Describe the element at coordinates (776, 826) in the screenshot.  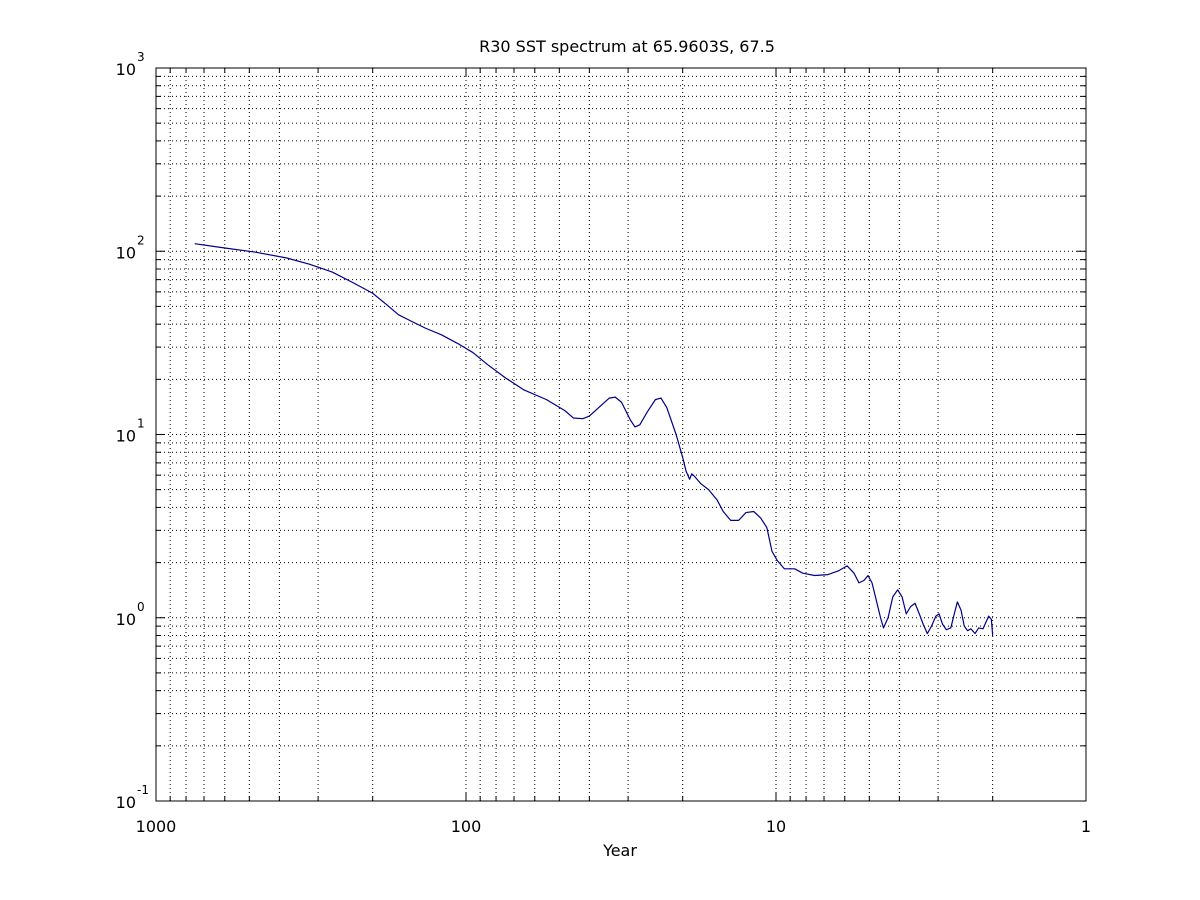
I see `x-tick-label: 10` at that location.